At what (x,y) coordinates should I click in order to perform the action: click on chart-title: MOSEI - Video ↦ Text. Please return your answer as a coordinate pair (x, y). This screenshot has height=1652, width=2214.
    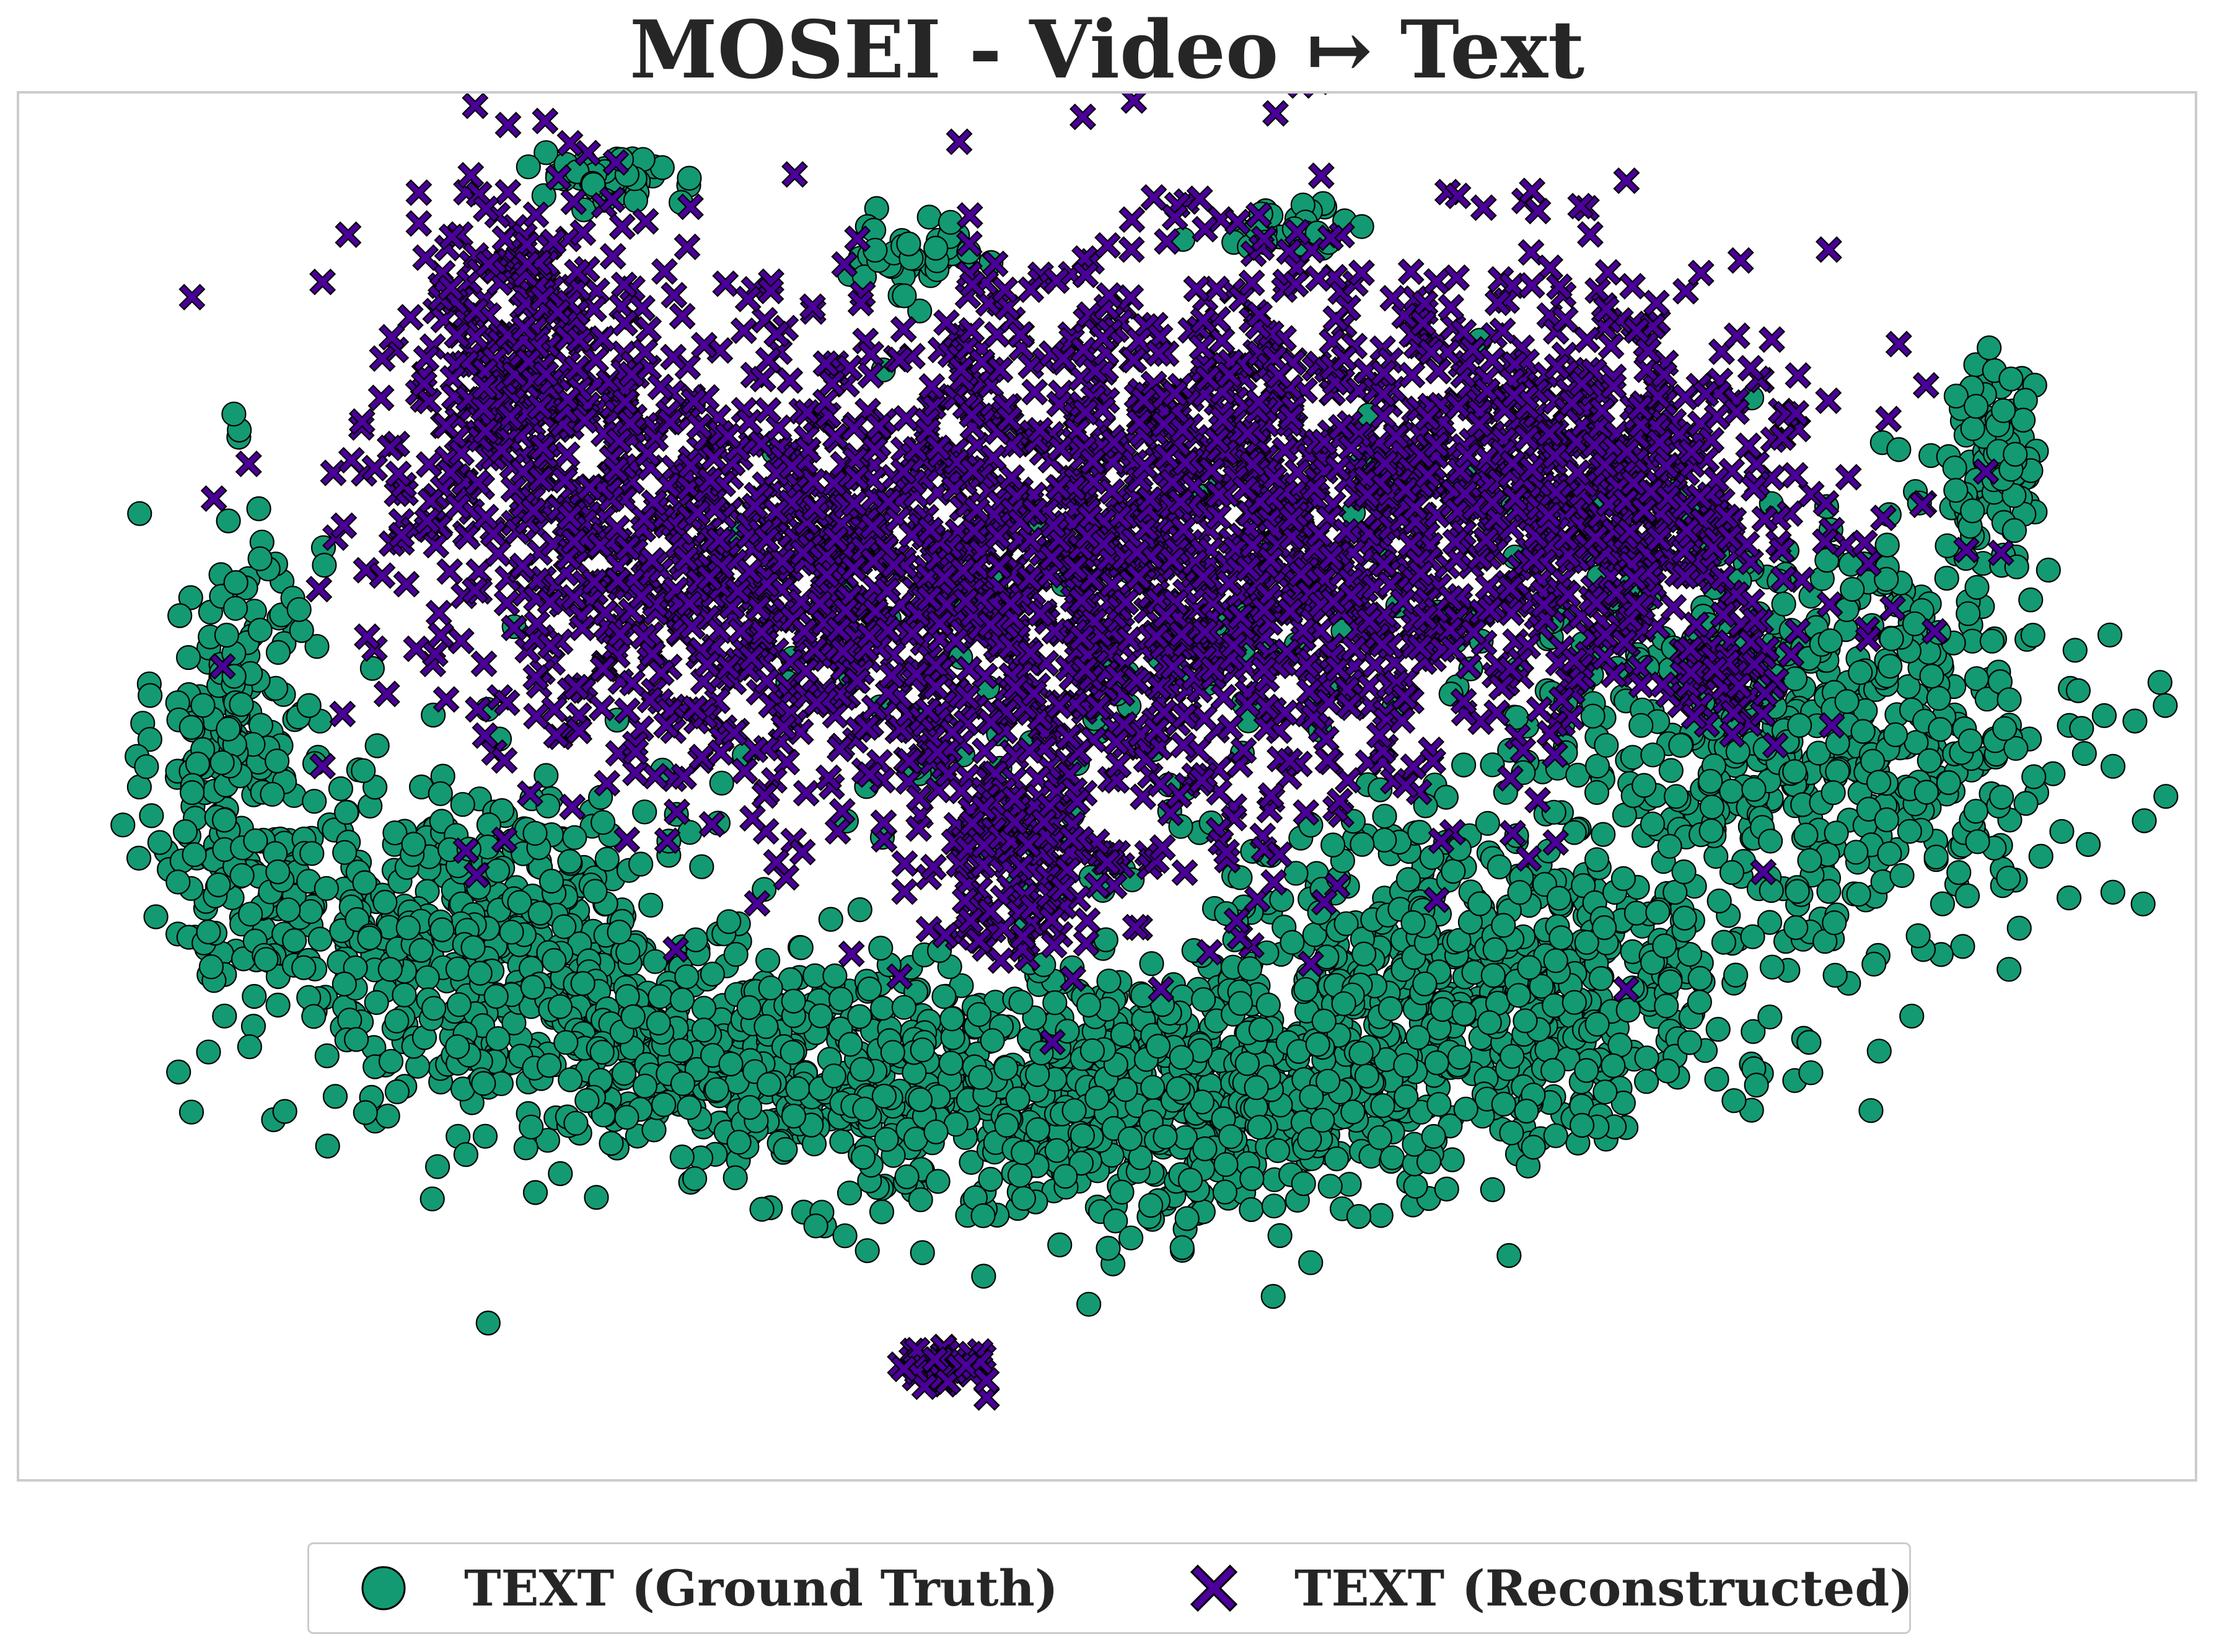
    Looking at the image, I should click on (1107, 50).